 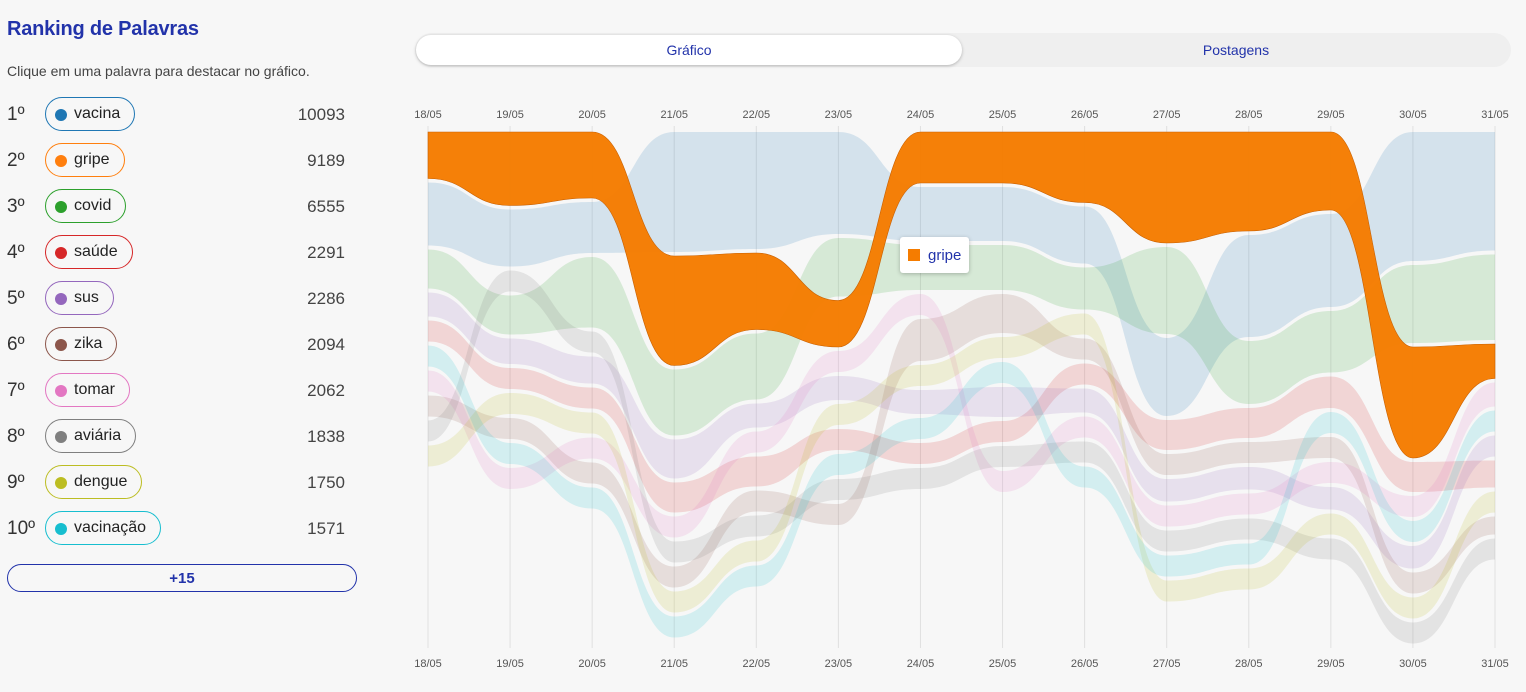 I want to click on rank-row-3: 4º saúde 2291, so click(x=180, y=253).